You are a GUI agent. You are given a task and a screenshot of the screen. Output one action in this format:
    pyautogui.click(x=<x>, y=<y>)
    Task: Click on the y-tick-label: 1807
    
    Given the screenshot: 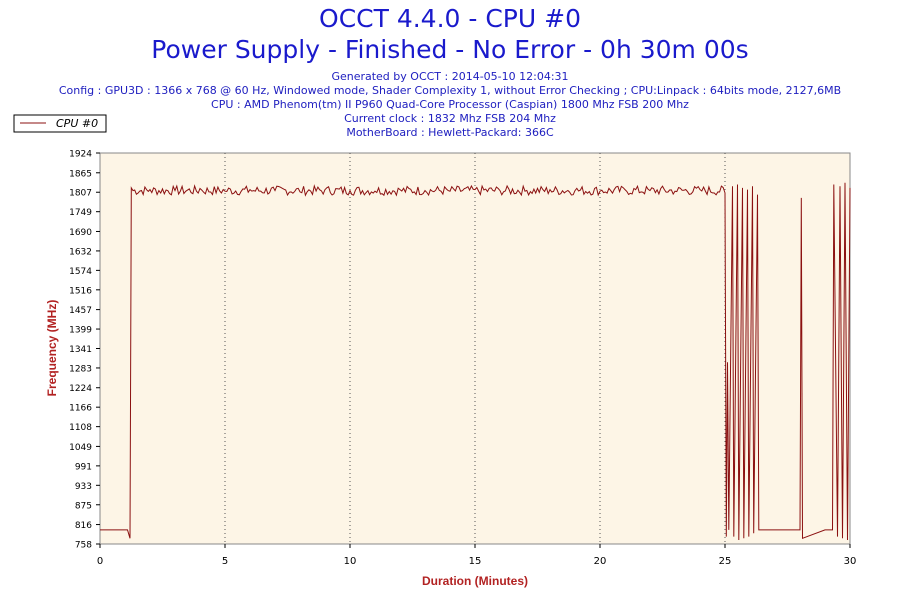 What is the action you would take?
    pyautogui.click(x=80, y=194)
    